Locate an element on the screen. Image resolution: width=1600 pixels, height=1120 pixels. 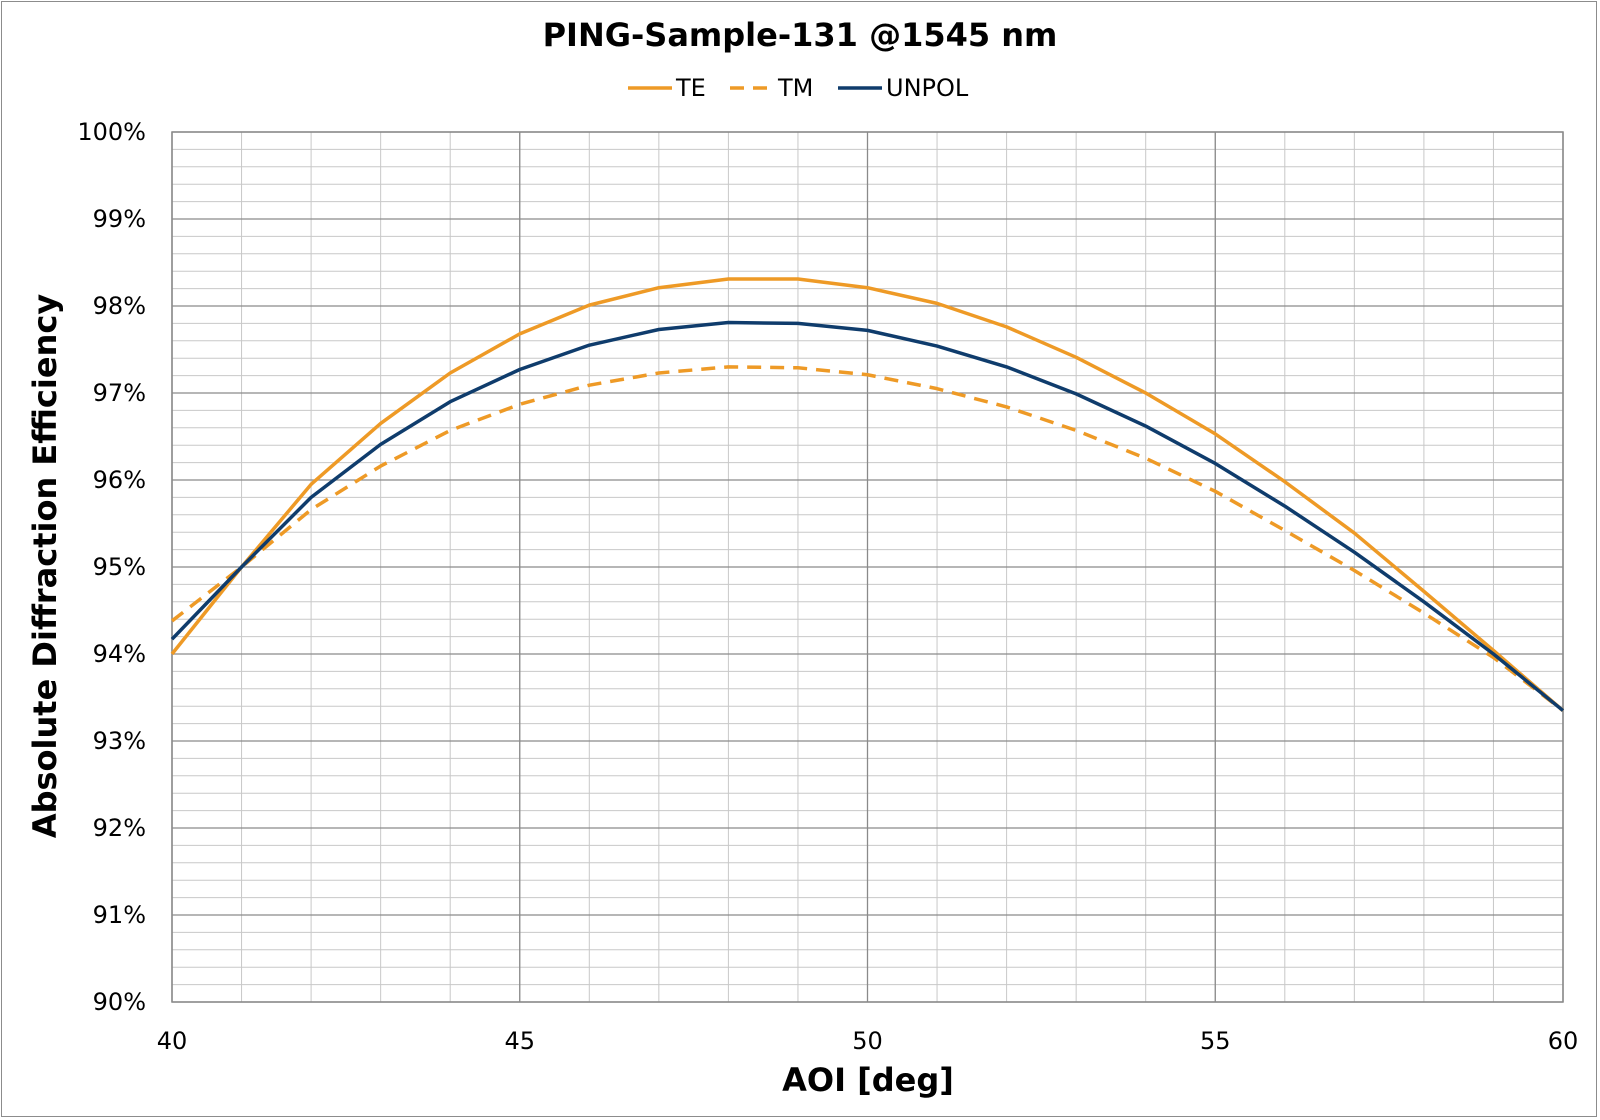
y-tick-label: 95% is located at coordinates (119, 567).